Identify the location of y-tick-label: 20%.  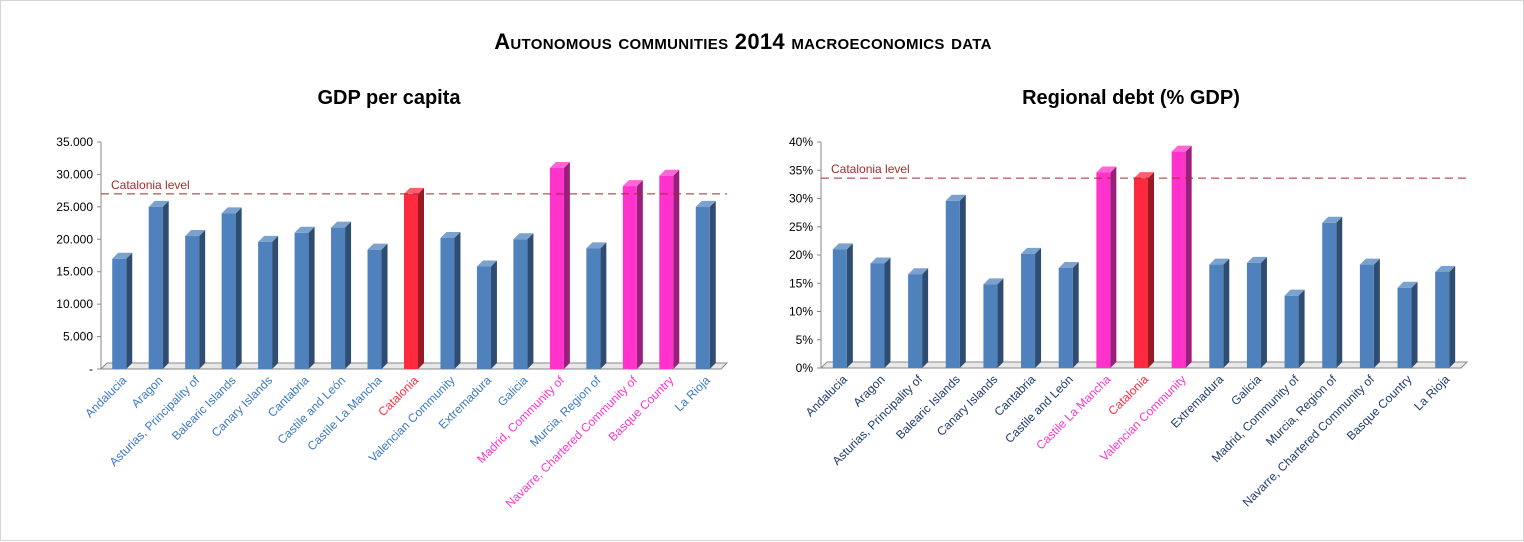
(801, 255).